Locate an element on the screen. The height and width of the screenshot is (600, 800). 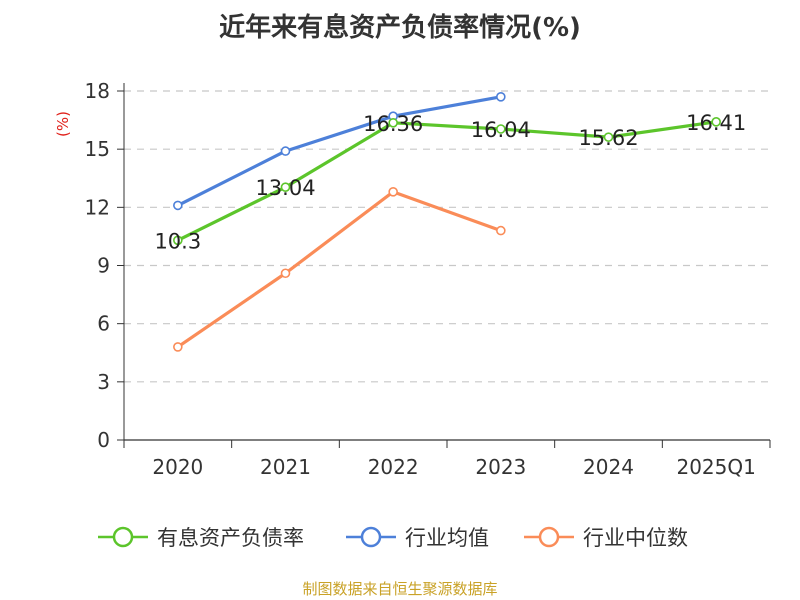
source-note: 制图数据来自恒生聚源数据库 is located at coordinates (399, 589).